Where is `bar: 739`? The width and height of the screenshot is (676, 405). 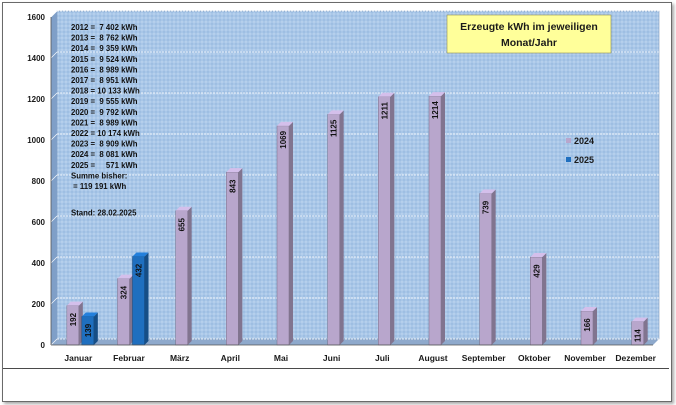 bar: 739 is located at coordinates (487, 267).